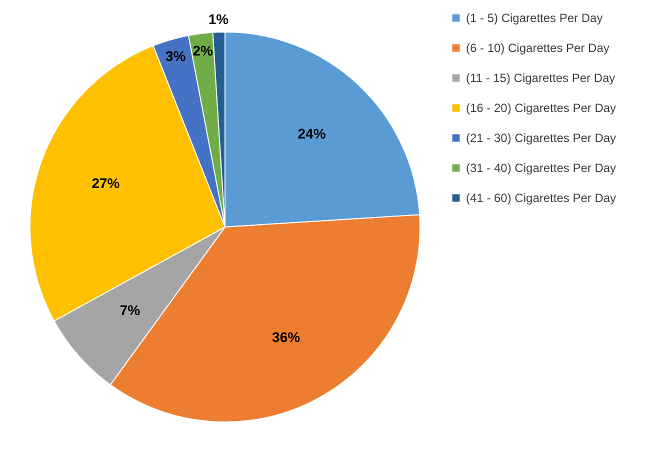 Image resolution: width=659 pixels, height=456 pixels. What do you see at coordinates (541, 138) in the screenshot?
I see `legend-label: (21 - 30) Cigarettes Per Day` at bounding box center [541, 138].